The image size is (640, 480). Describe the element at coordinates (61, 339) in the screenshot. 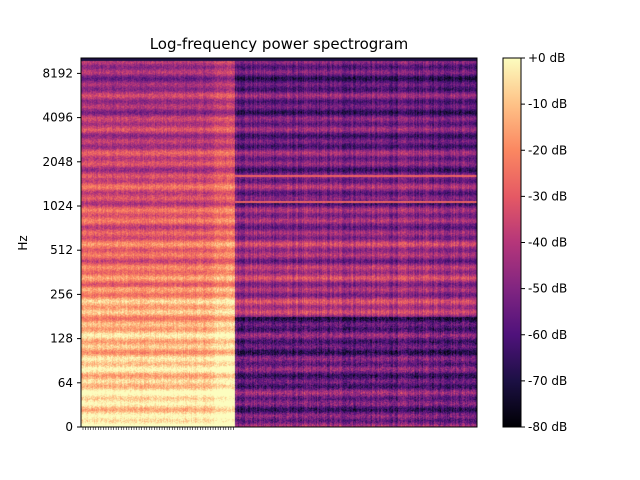

I see `y-tick-label: 128` at that location.